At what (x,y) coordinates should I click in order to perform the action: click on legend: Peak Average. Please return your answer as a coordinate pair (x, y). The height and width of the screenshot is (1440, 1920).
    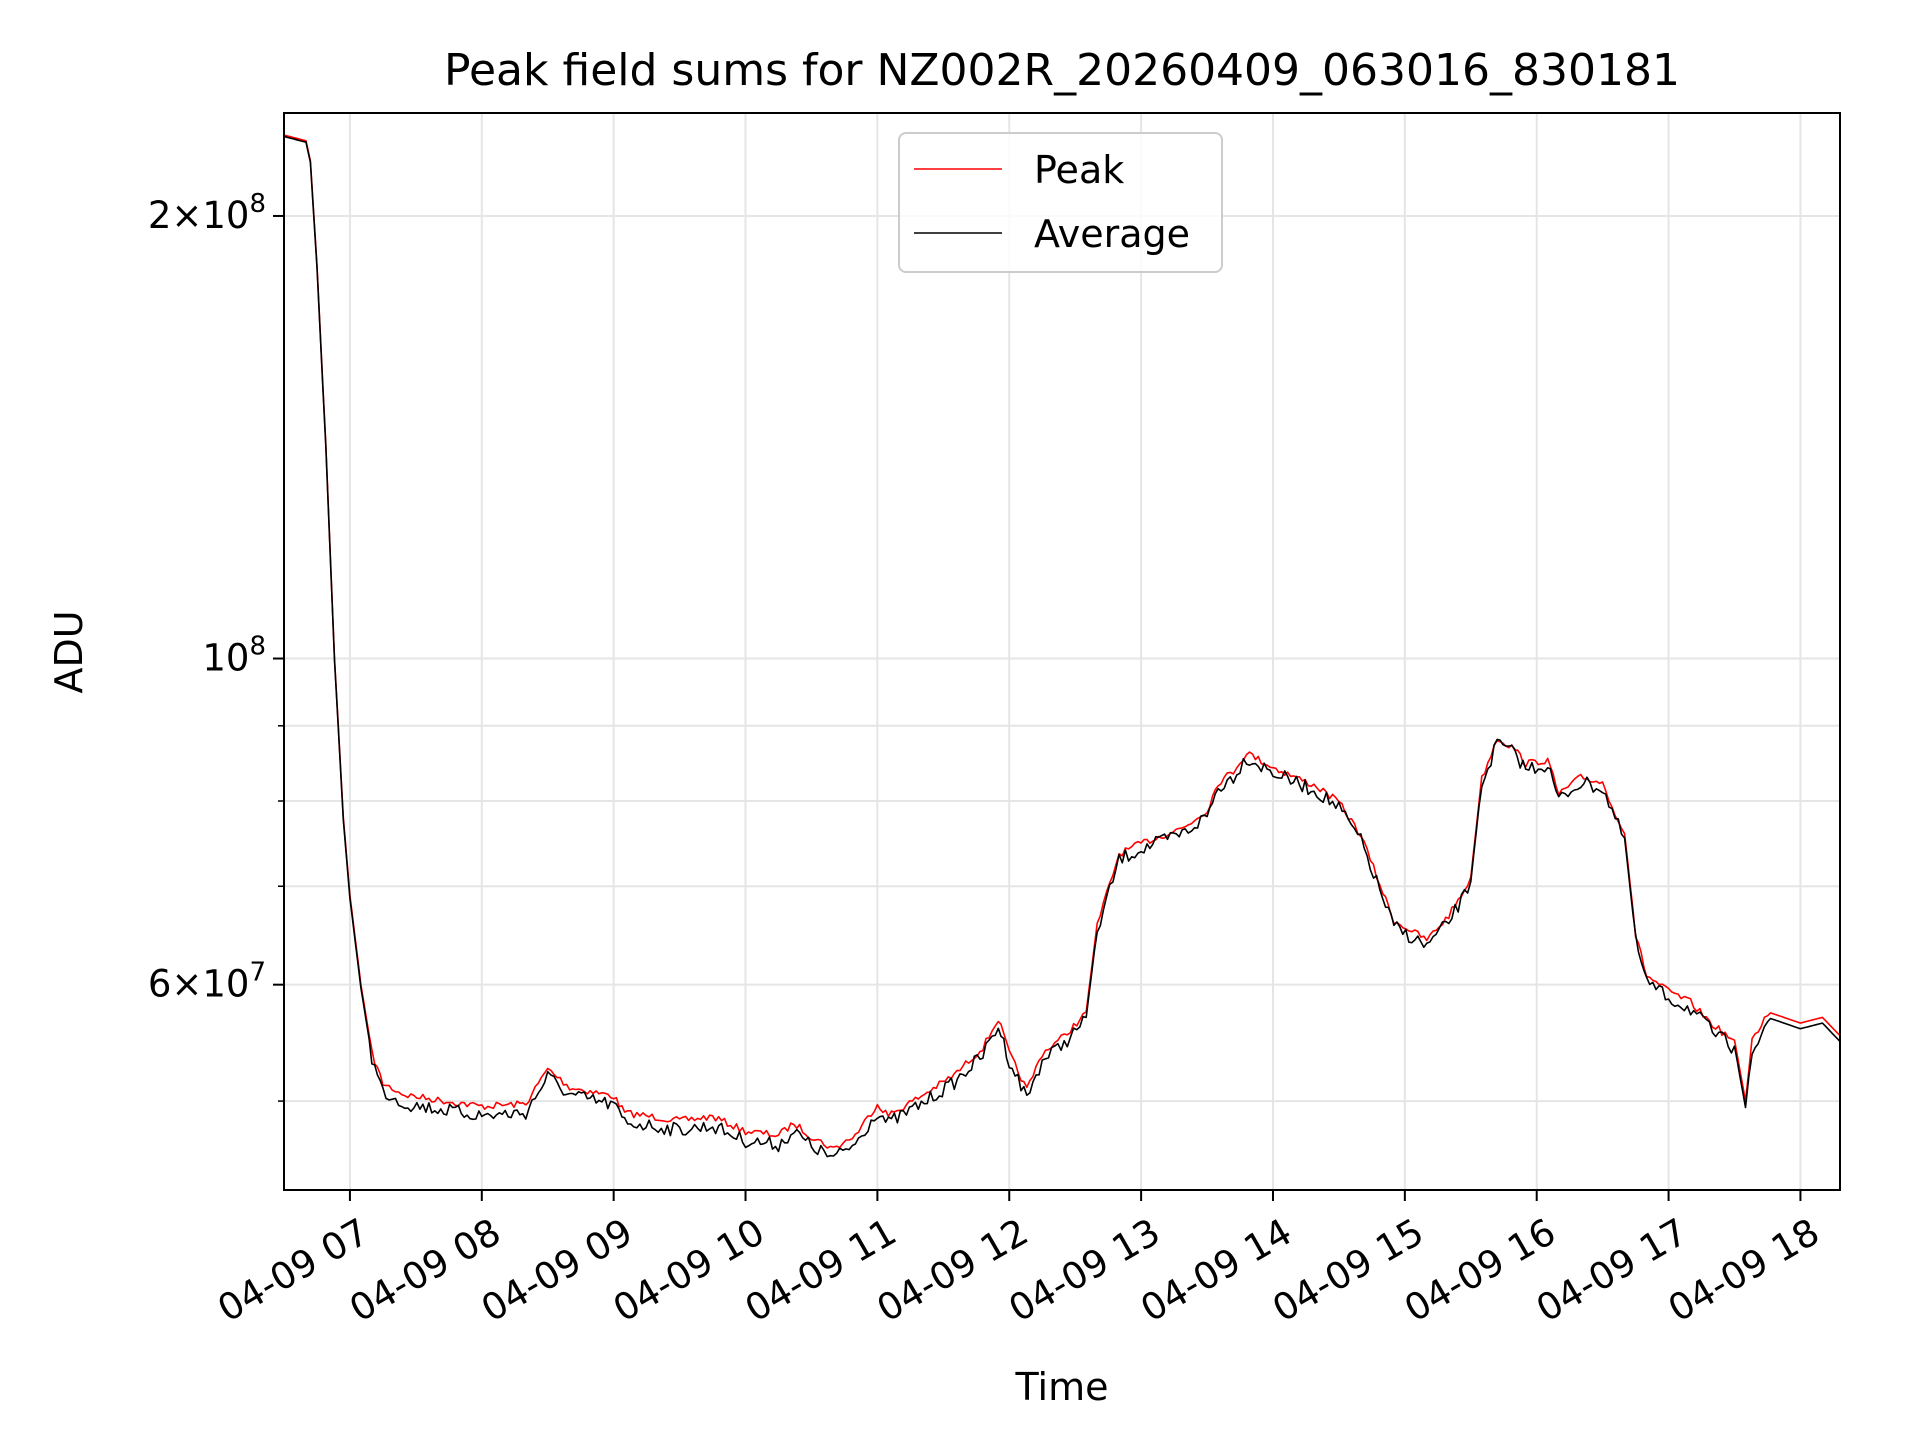
    Looking at the image, I should click on (1060, 202).